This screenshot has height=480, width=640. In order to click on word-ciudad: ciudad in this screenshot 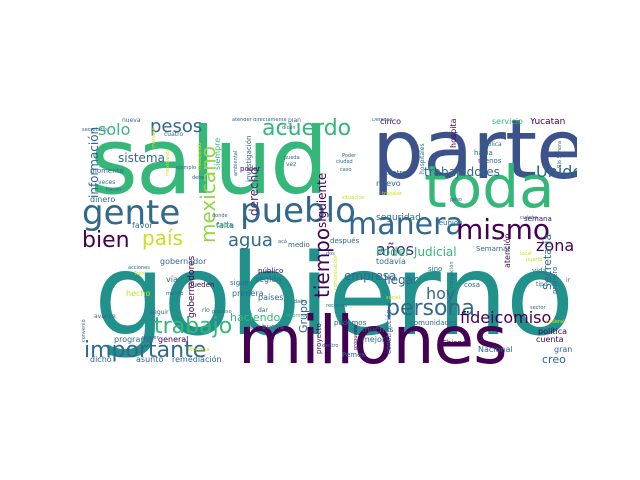, I will do `click(344, 162)`.